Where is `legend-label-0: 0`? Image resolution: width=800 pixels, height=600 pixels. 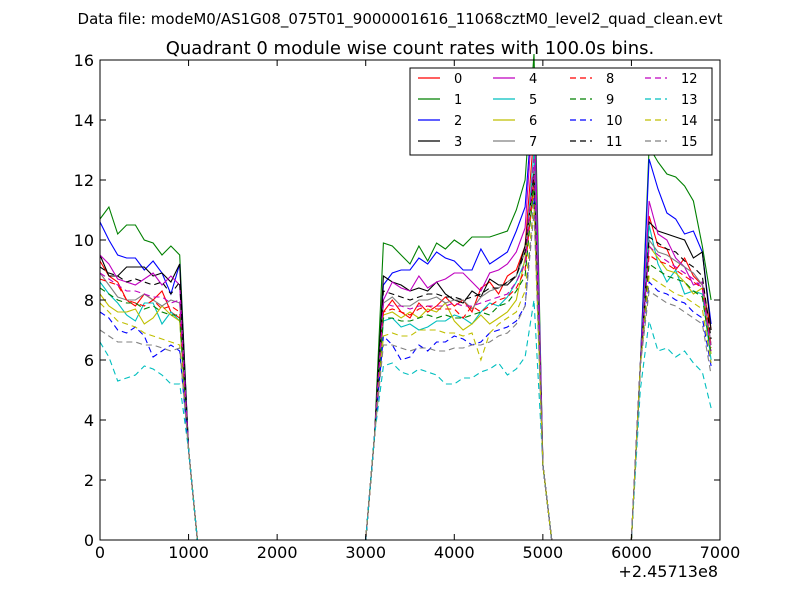
legend-label-0: 0 is located at coordinates (458, 79).